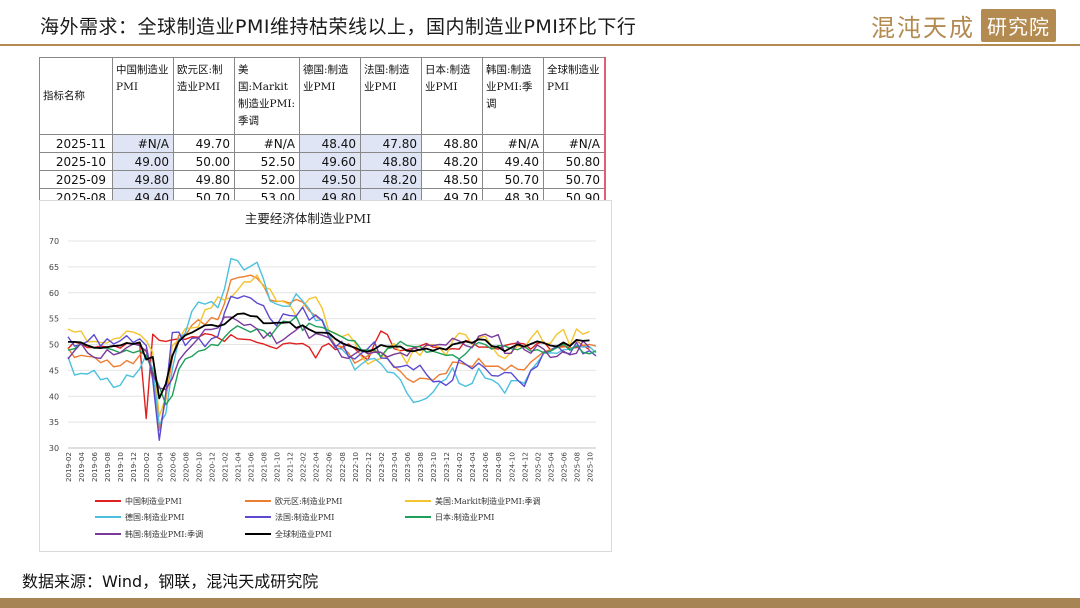 The width and height of the screenshot is (1080, 608). Describe the element at coordinates (452, 96) in the screenshot. I see `table-header-cell: 日本:制造业PMI` at that location.